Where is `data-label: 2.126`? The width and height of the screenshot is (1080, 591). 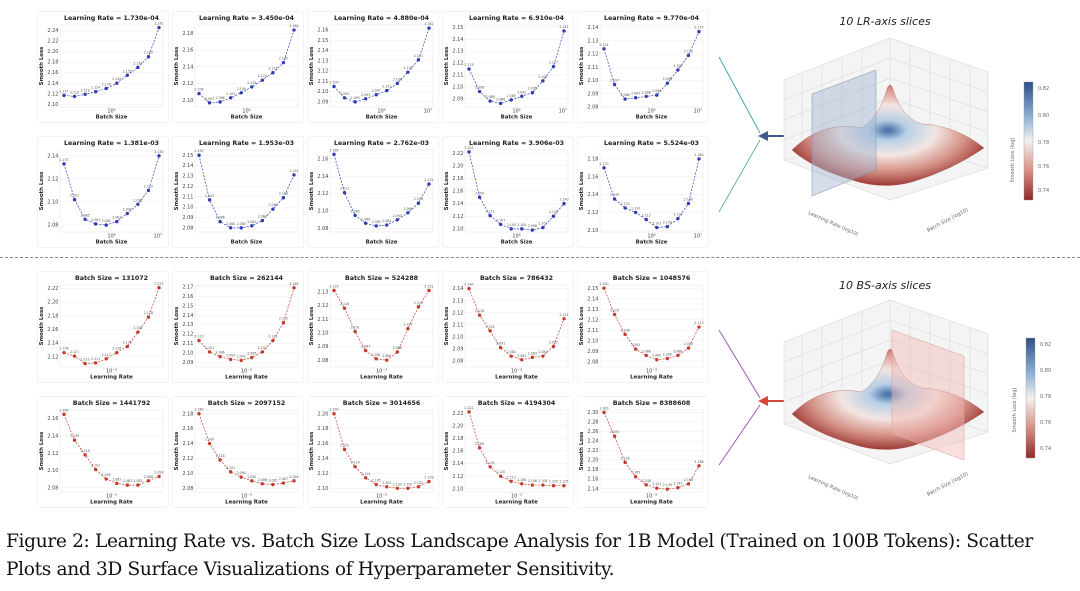
data-label: 2.126 is located at coordinates (116, 349).